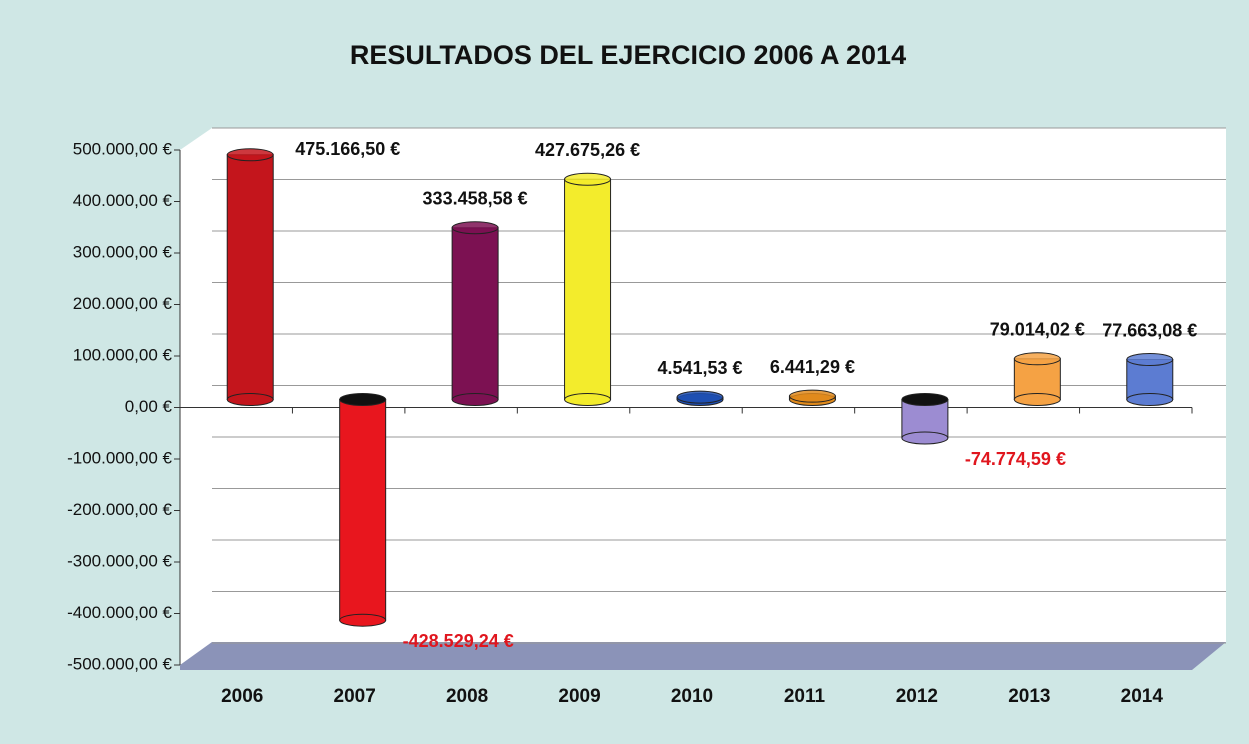 This screenshot has height=744, width=1249. I want to click on y-tick-label: -300.000,00 €, so click(119, 560).